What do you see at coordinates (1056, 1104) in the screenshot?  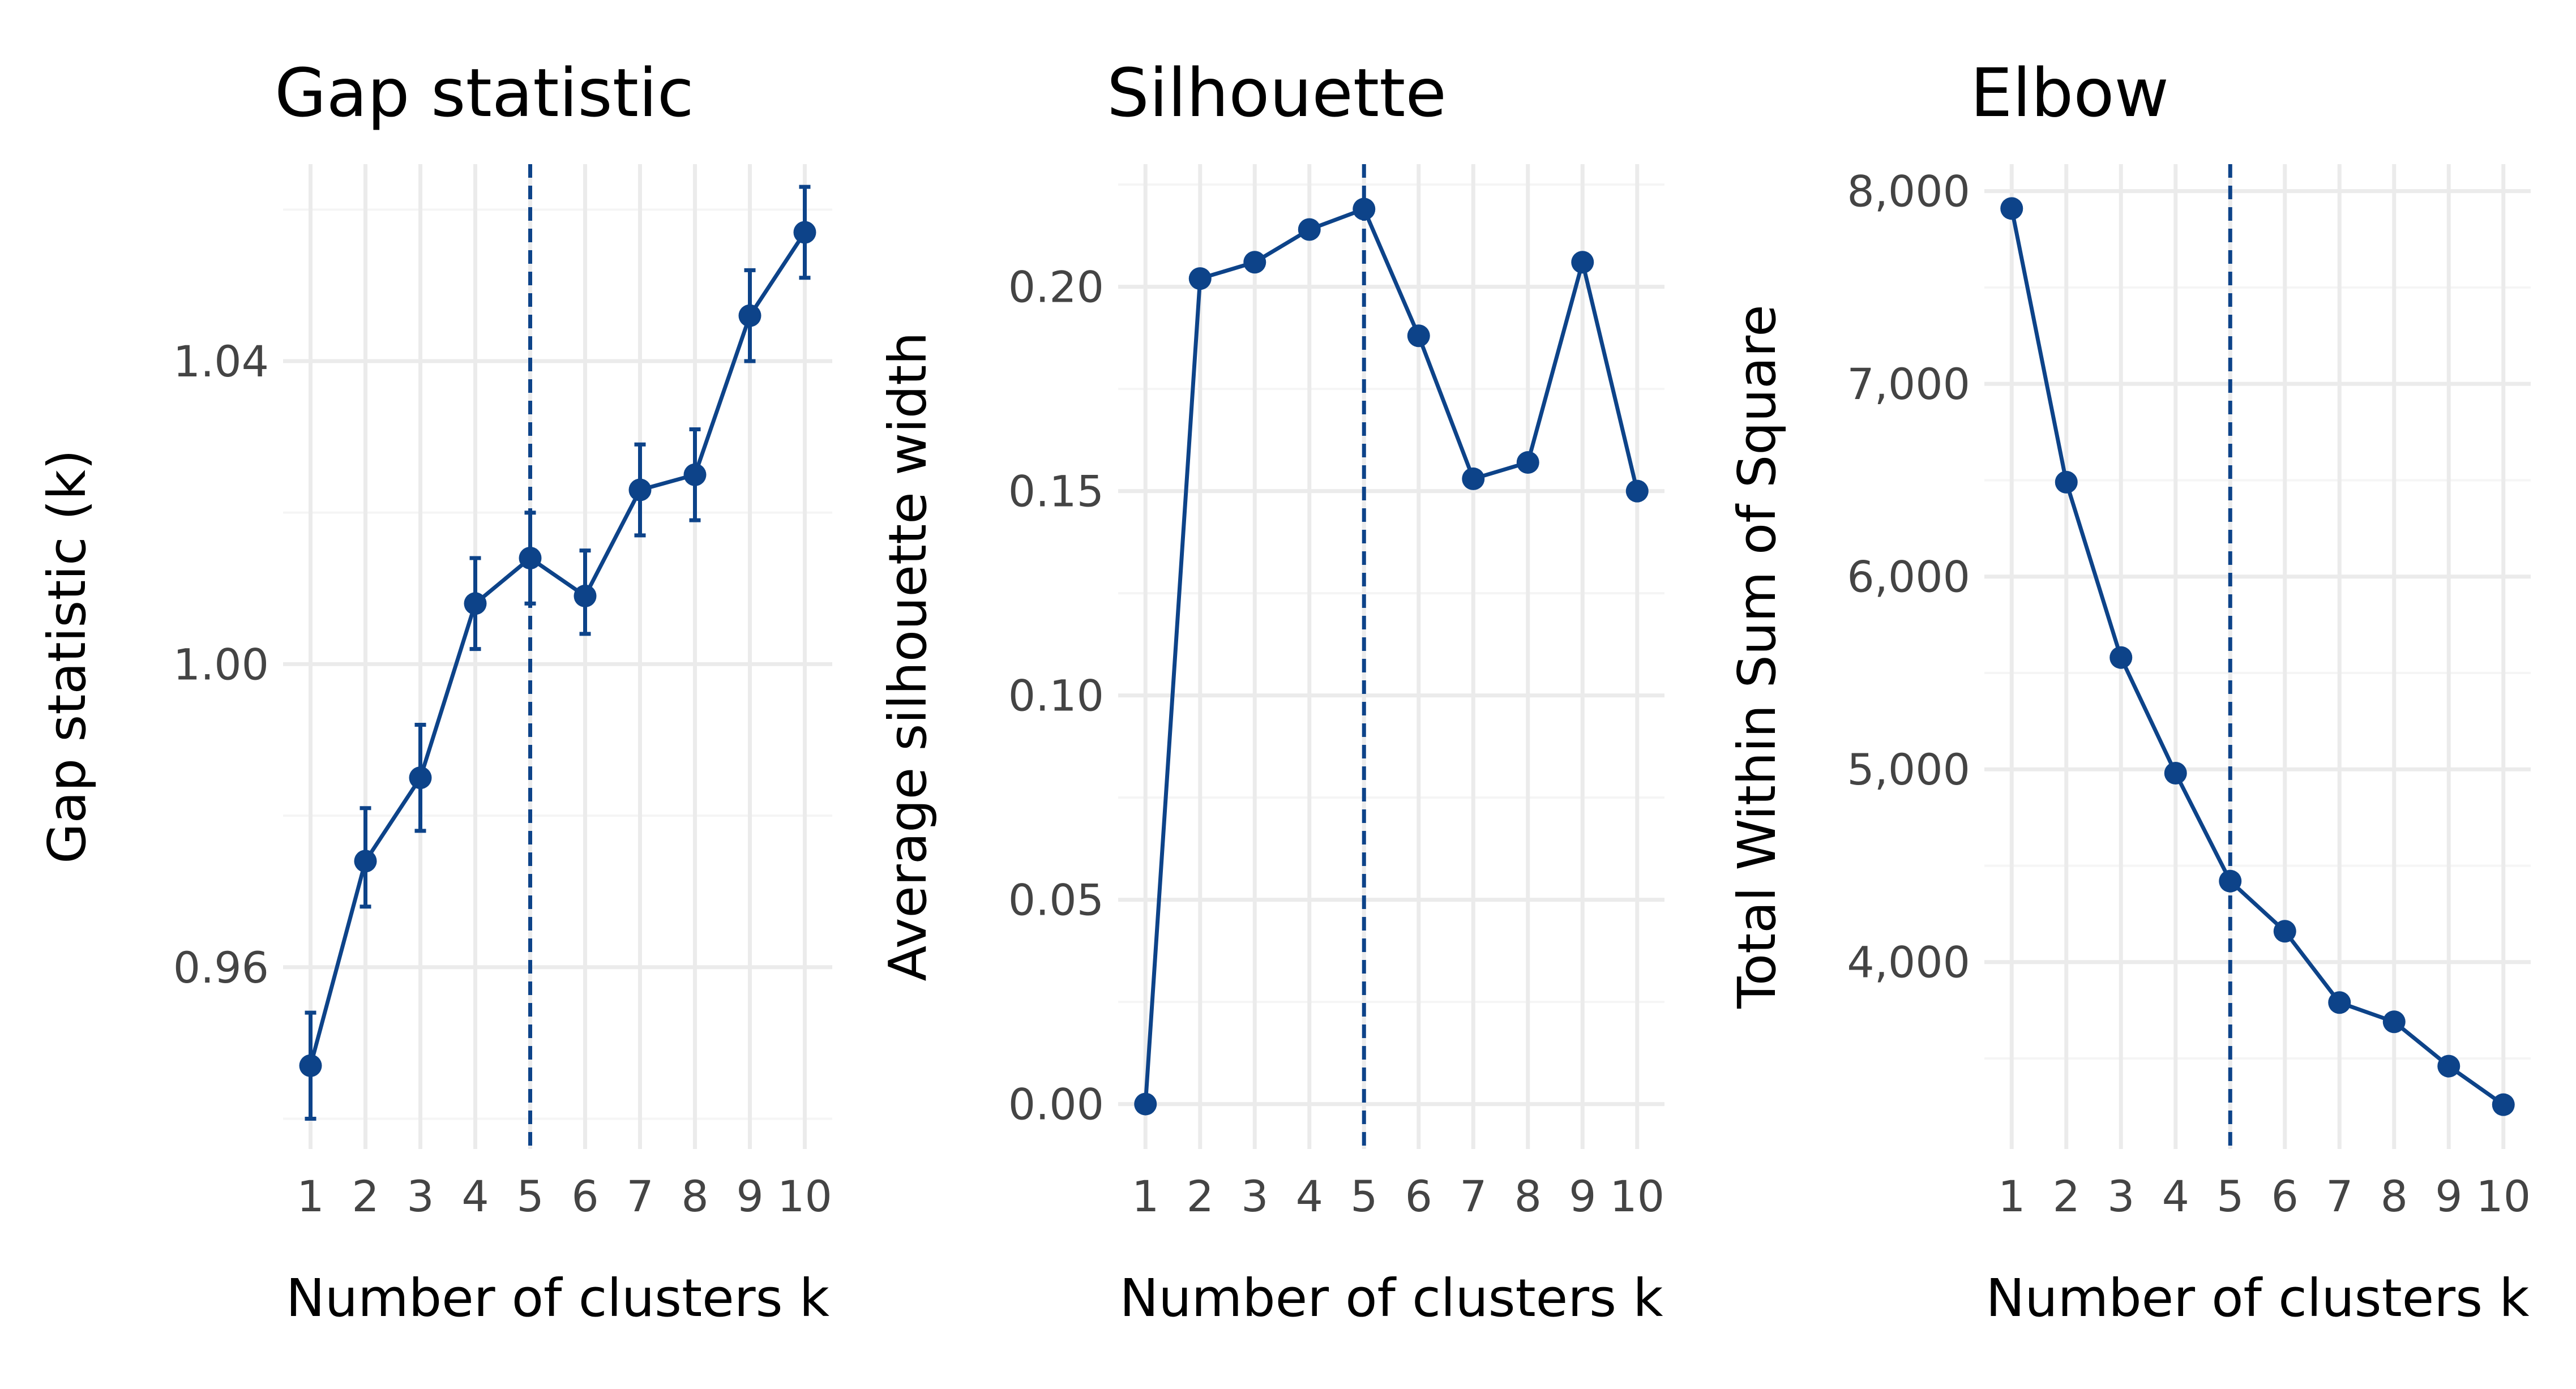 I see `y-tick-label: 0.00` at bounding box center [1056, 1104].